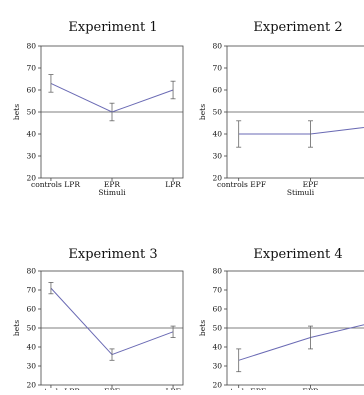 This screenshot has height=395, width=364. What do you see at coordinates (55, 184) in the screenshot?
I see `x-tick-label: controls LPR` at bounding box center [55, 184].